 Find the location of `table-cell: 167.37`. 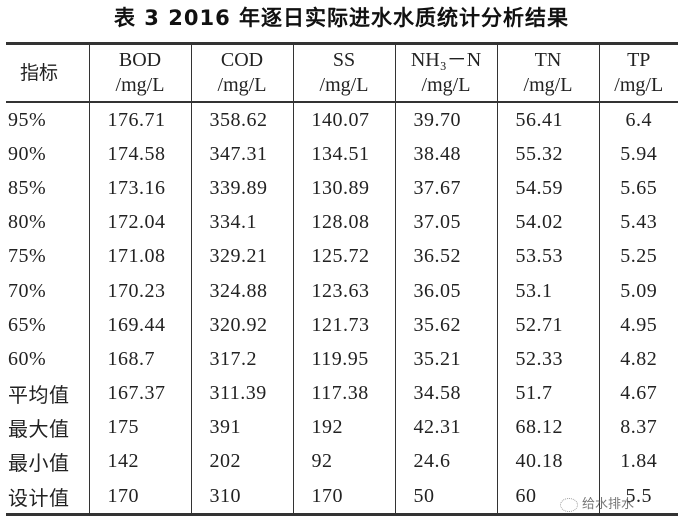

table-cell: 167.37 is located at coordinates (139, 393).